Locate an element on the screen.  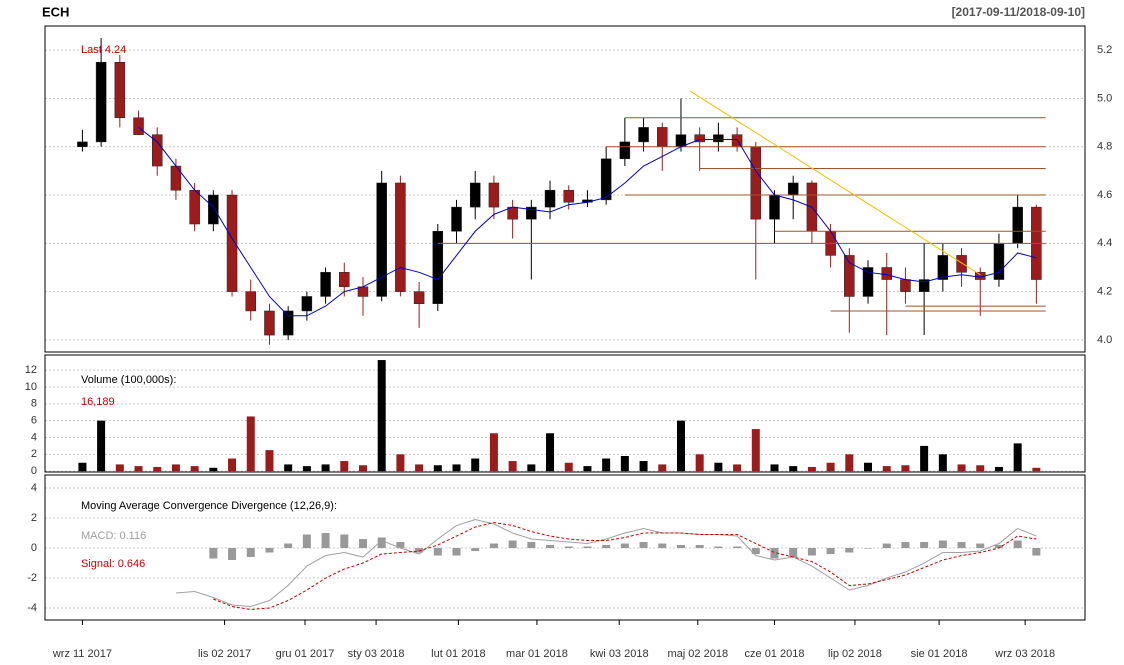
y-tick-label: 4.2 is located at coordinates (1104, 292).